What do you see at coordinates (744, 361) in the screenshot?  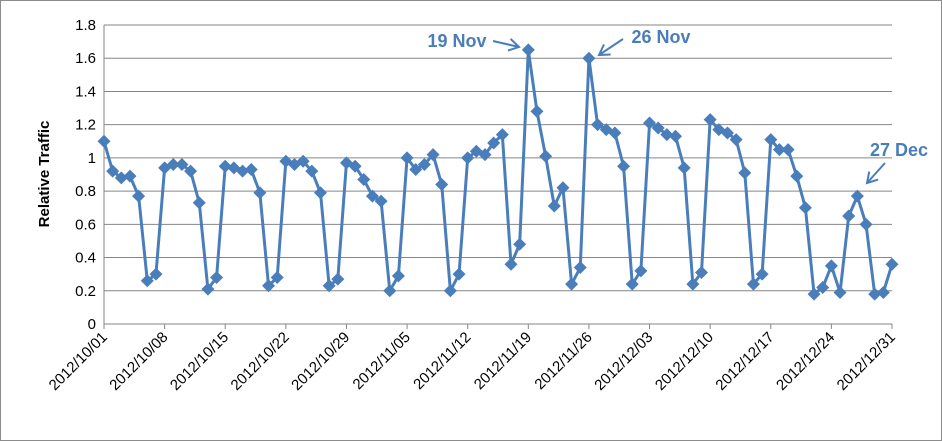 I see `x-tick-label: 2012/12/17` at bounding box center [744, 361].